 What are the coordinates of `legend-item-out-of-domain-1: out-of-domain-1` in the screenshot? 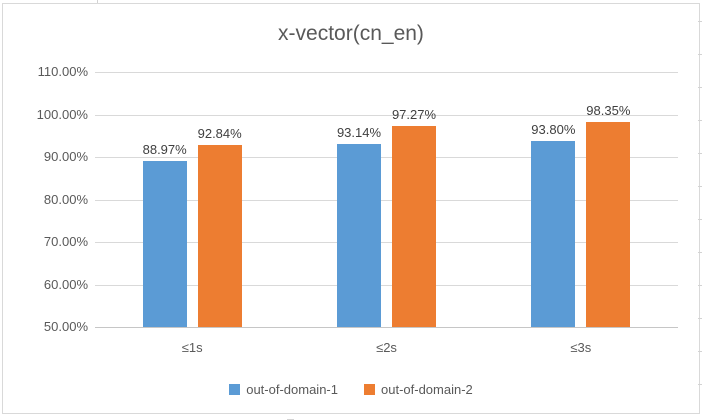 It's located at (283, 389).